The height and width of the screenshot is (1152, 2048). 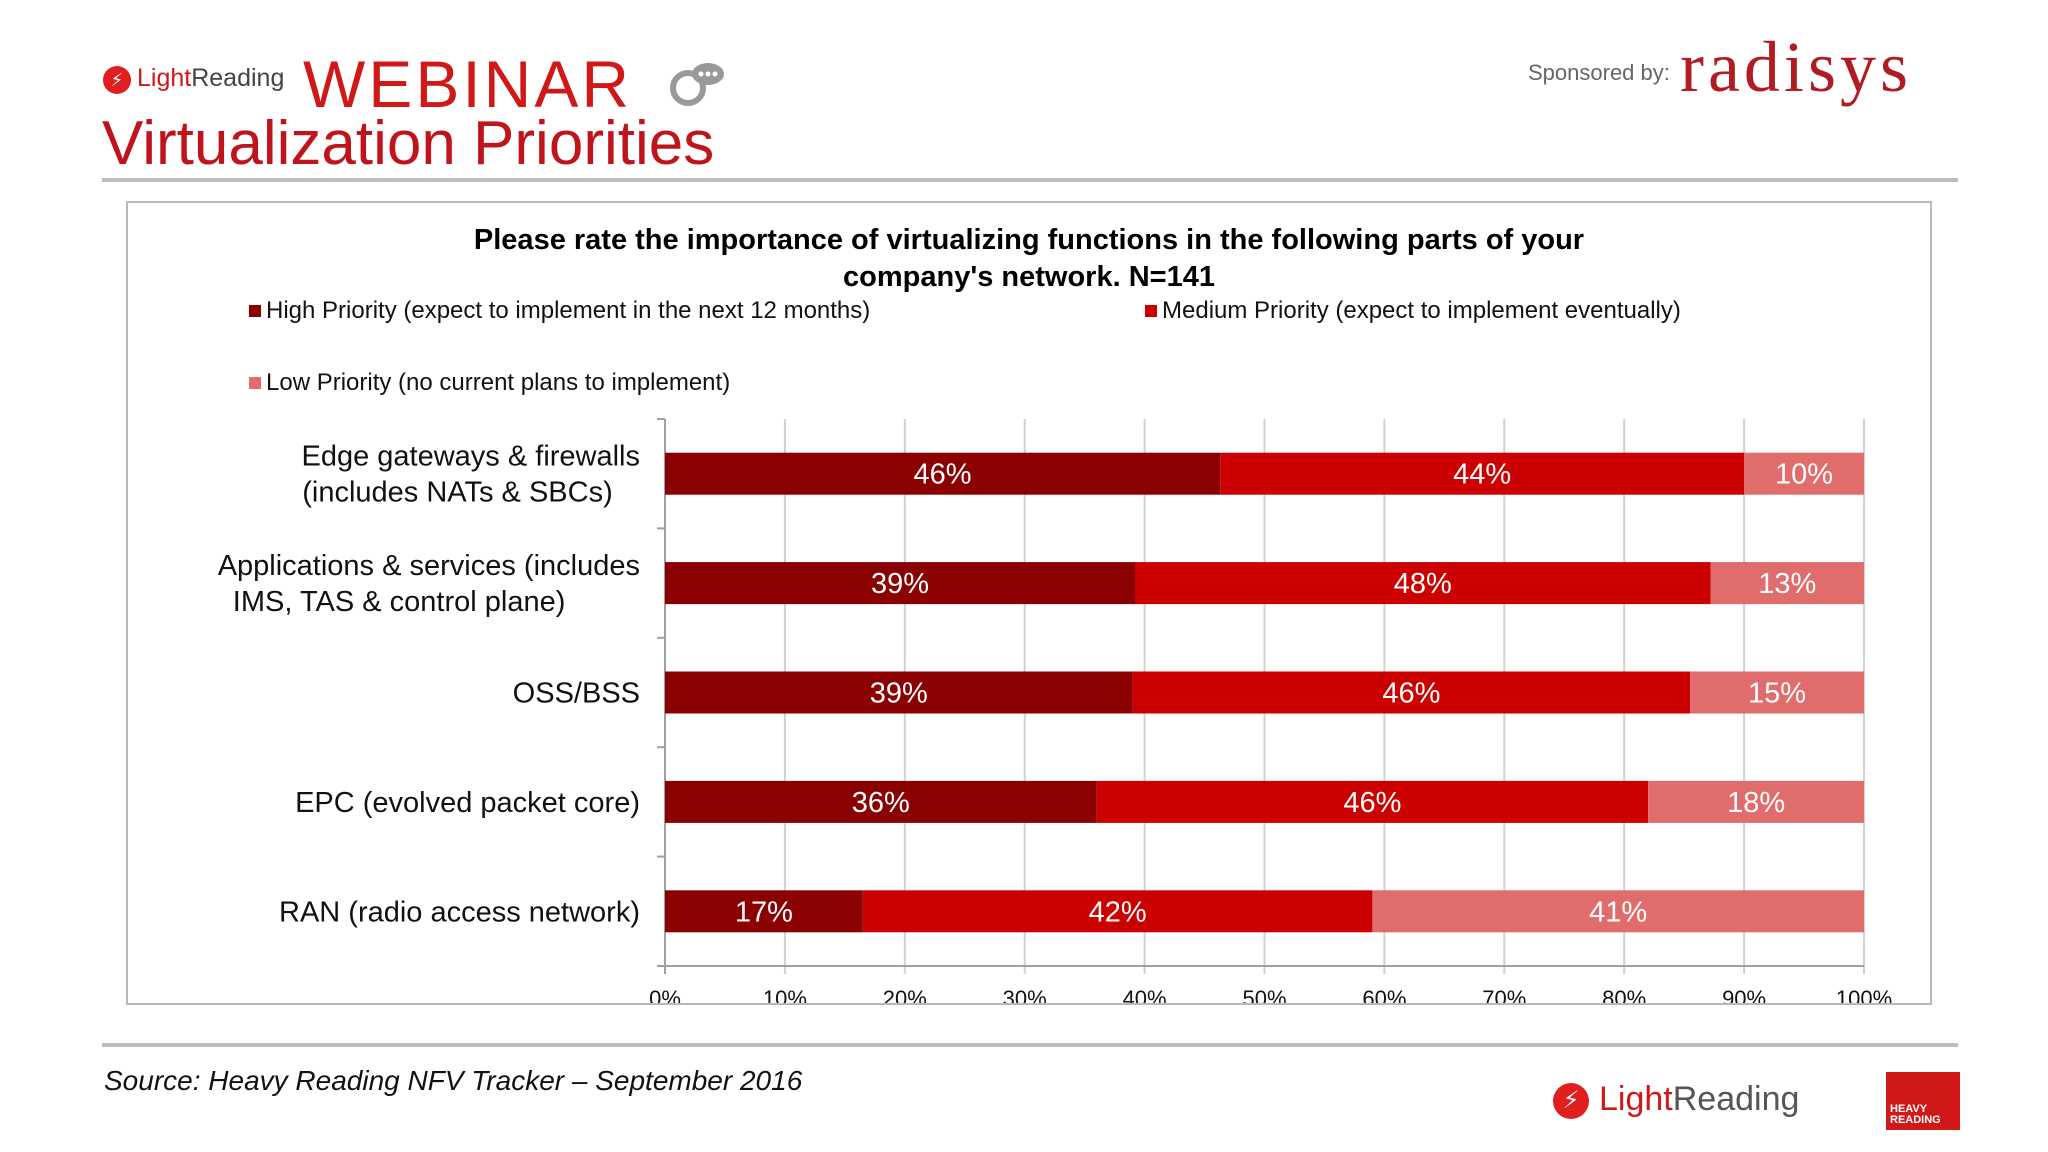 I want to click on x-tick-label-0: 0%, so click(x=665, y=994).